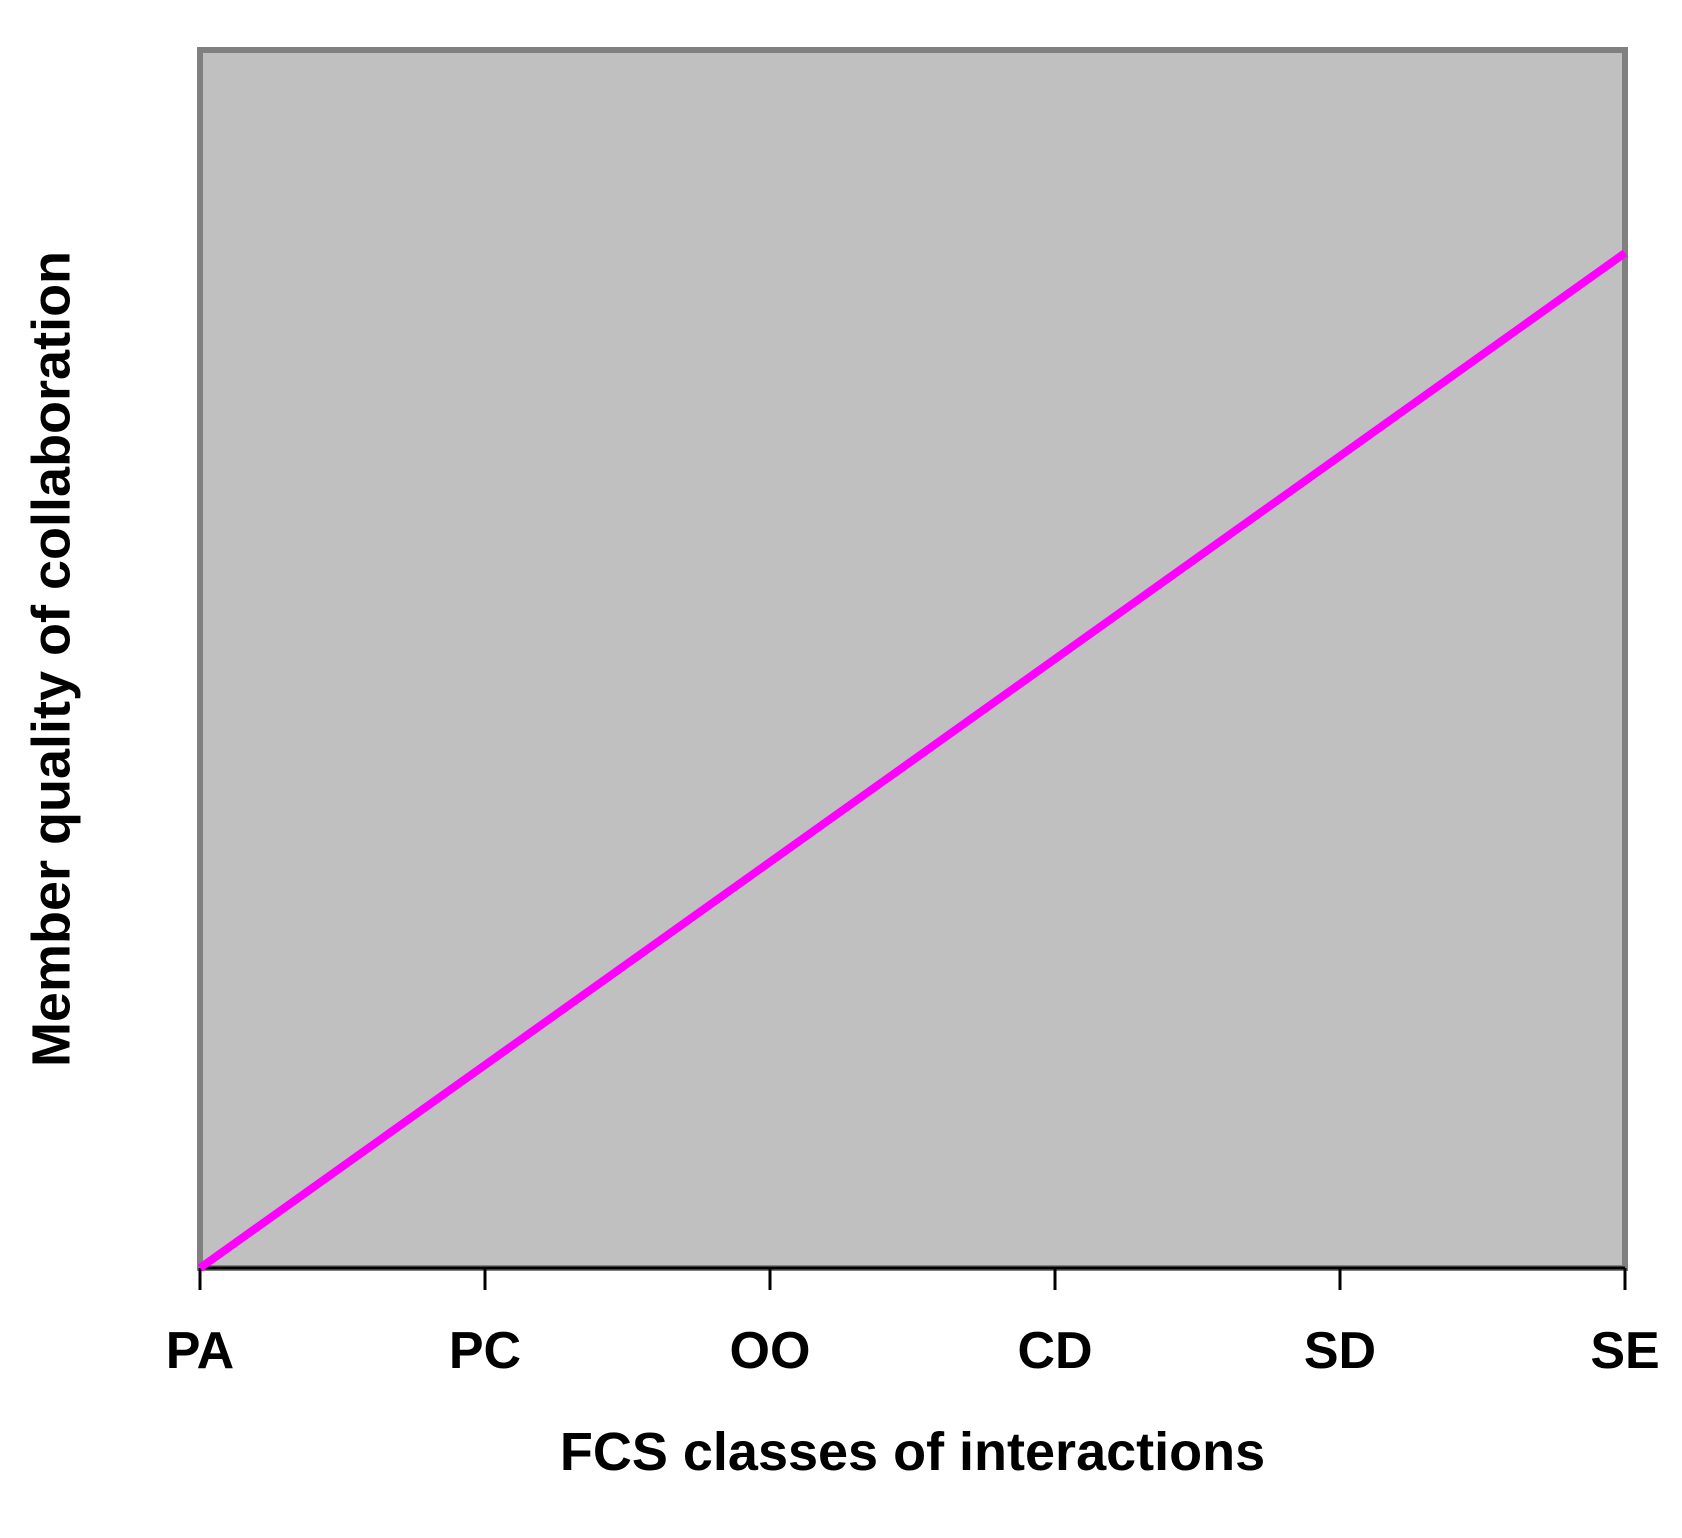 The image size is (1682, 1538). What do you see at coordinates (912, 1452) in the screenshot?
I see `x-axis-title: FCS classes of interactions` at bounding box center [912, 1452].